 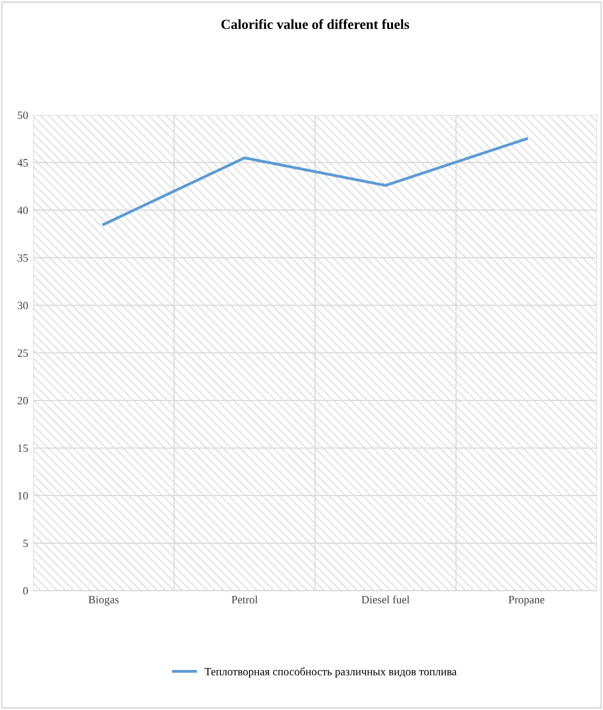 What do you see at coordinates (23, 448) in the screenshot?
I see `y-tick-label: 15` at bounding box center [23, 448].